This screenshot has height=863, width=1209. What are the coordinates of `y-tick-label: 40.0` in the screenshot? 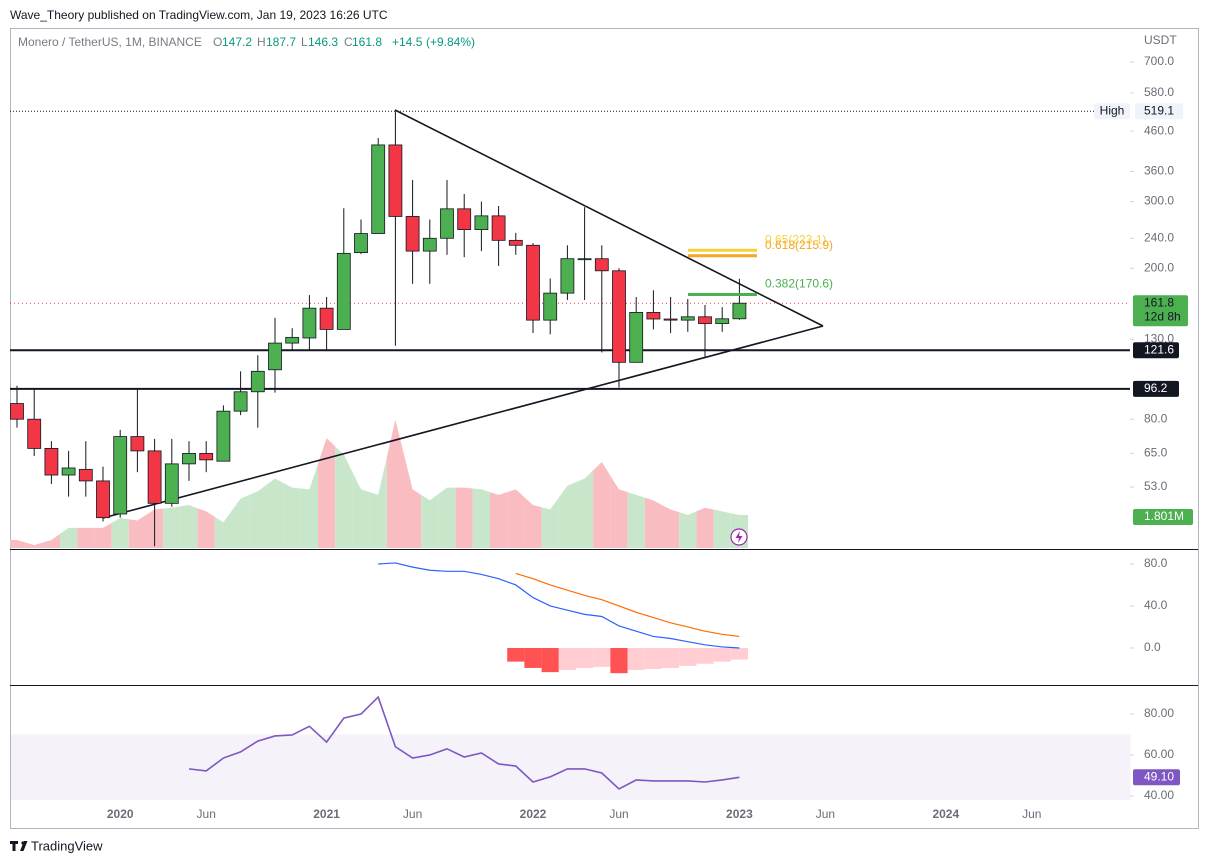 It's located at (1156, 605).